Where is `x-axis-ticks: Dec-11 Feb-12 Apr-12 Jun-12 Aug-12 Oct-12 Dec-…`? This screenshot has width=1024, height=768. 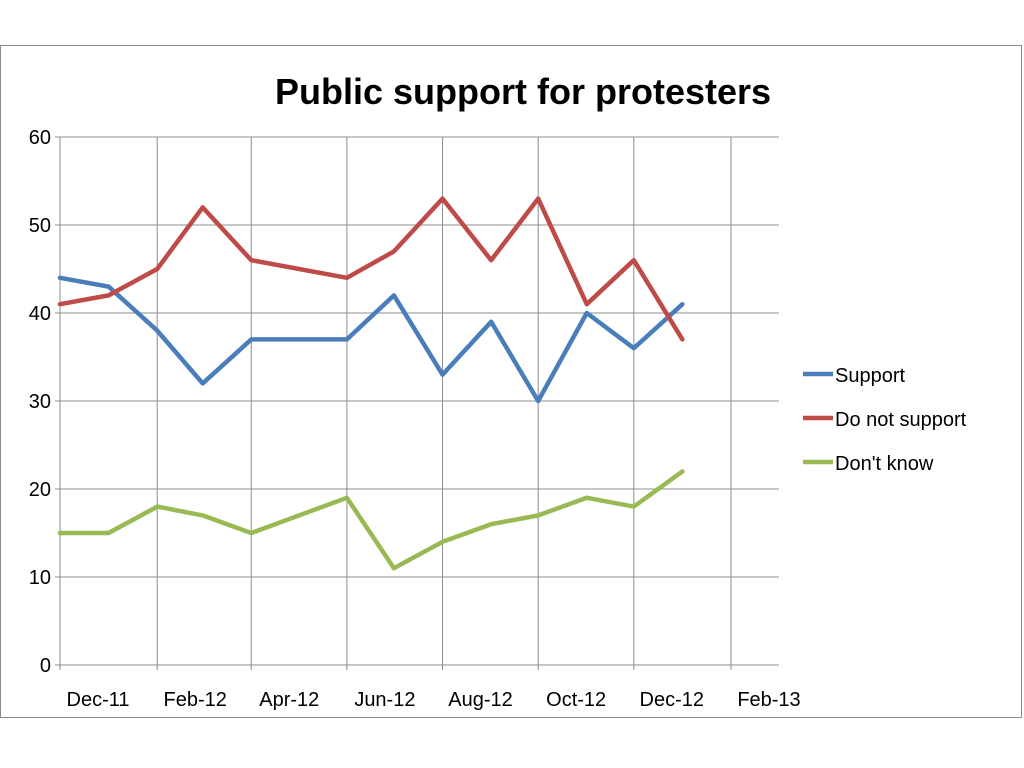 x-axis-ticks: Dec-11 Feb-12 Apr-12 Jun-12 Aug-12 Oct-12 Dec-… is located at coordinates (434, 700).